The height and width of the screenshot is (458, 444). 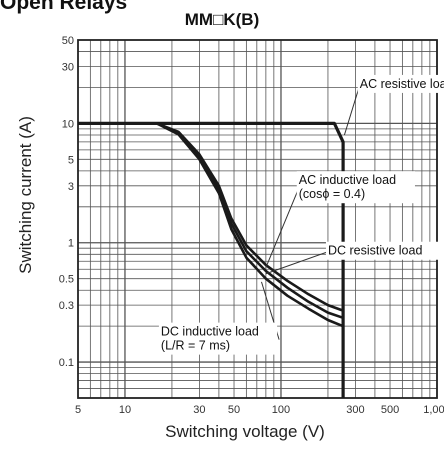 I want to click on chart-title: MM□K(B), so click(x=222, y=19).